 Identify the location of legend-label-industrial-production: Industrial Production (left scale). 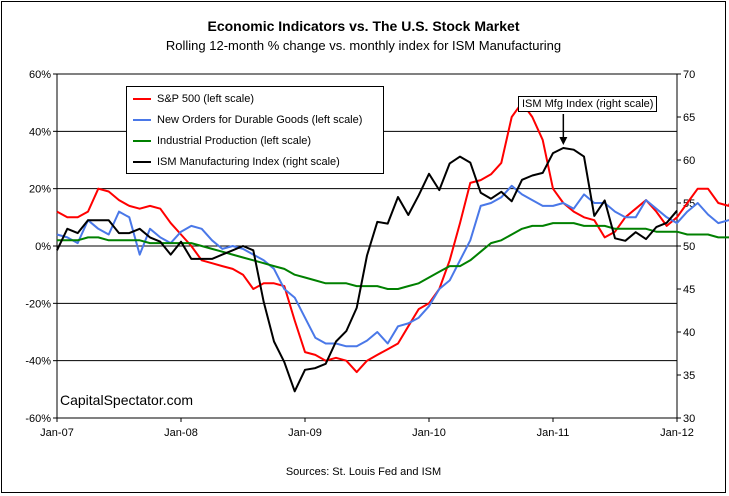
(234, 141).